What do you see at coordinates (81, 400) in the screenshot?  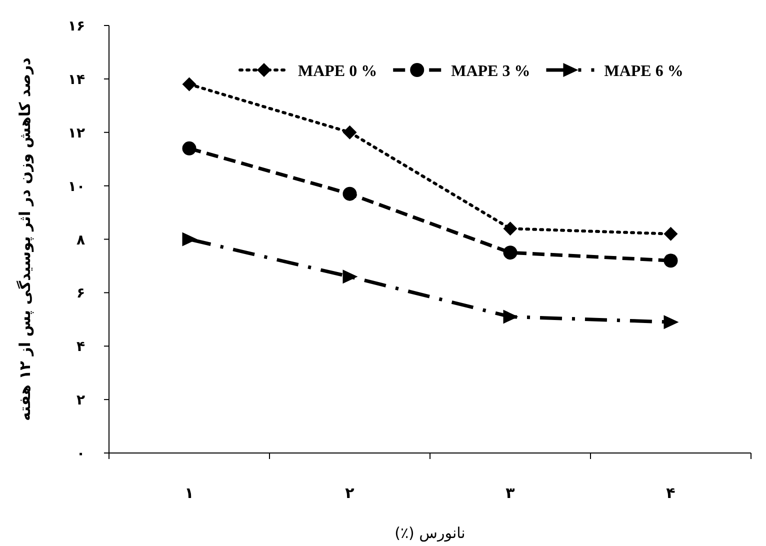 I see `y-tick-label: ۲` at bounding box center [81, 400].